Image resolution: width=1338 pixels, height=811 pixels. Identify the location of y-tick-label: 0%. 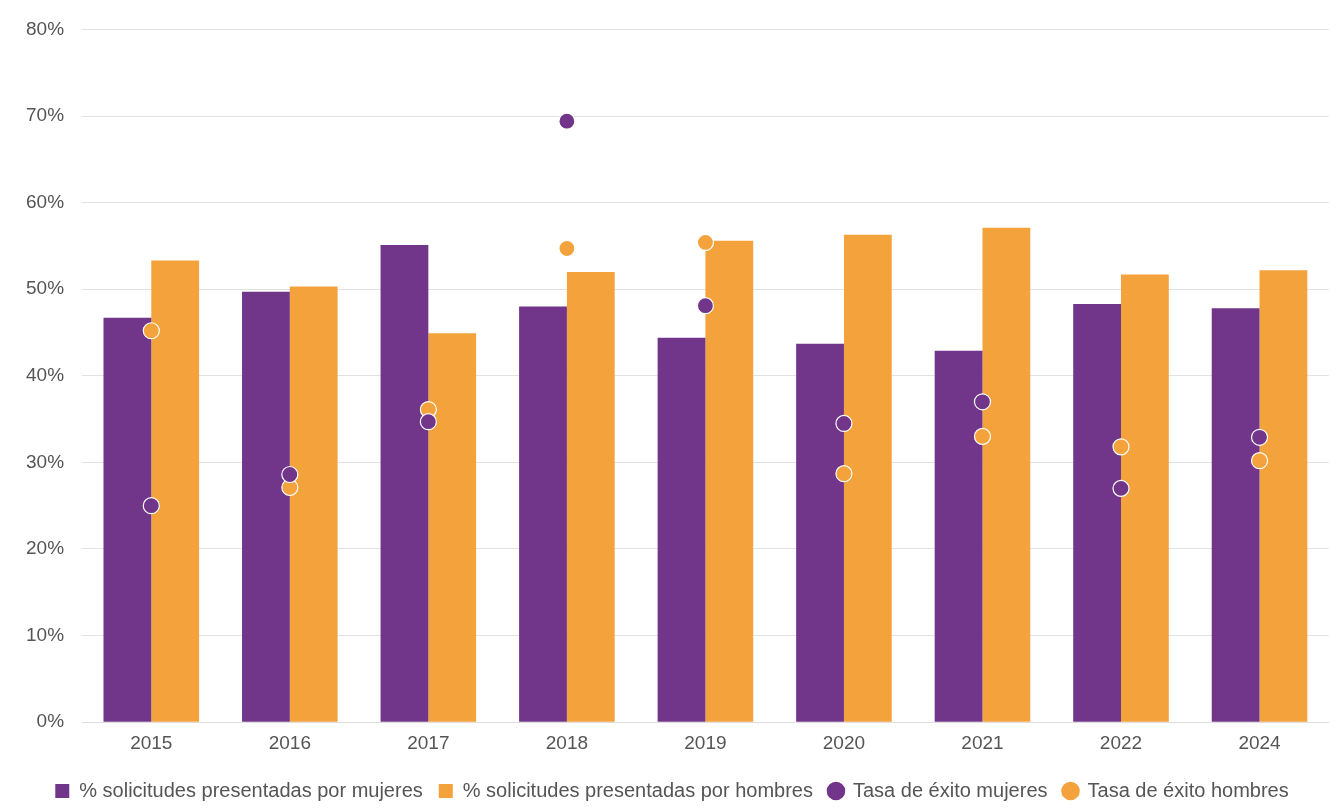
(50, 721).